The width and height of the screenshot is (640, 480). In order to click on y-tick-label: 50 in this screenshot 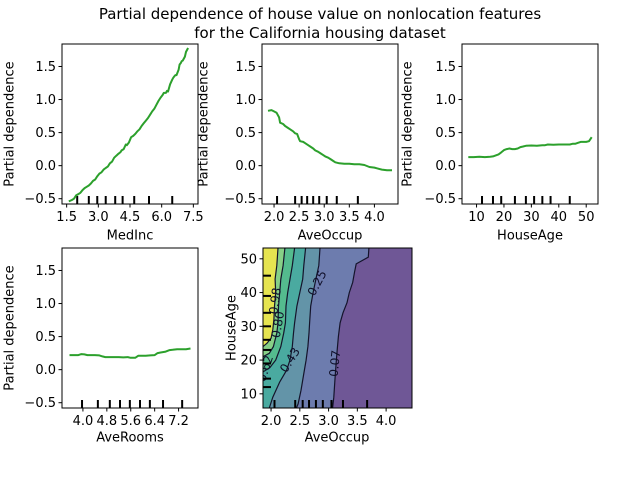, I will do `click(248, 259)`.